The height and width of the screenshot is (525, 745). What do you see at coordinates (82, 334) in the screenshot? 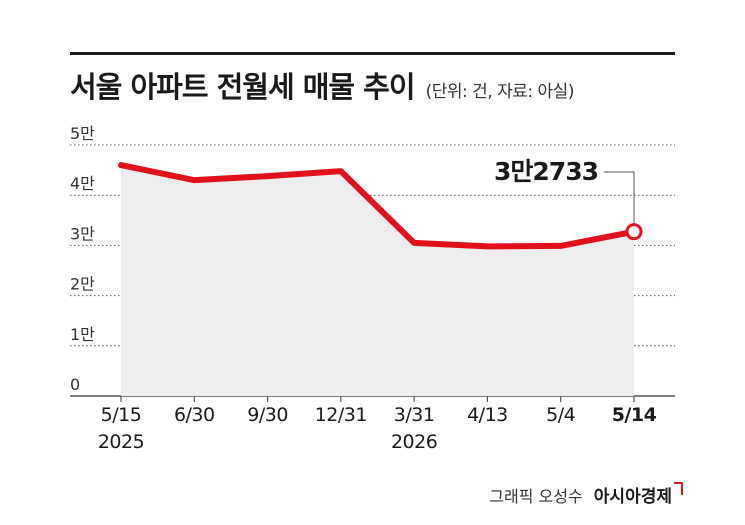
I see `y-tick-label: 1만` at bounding box center [82, 334].